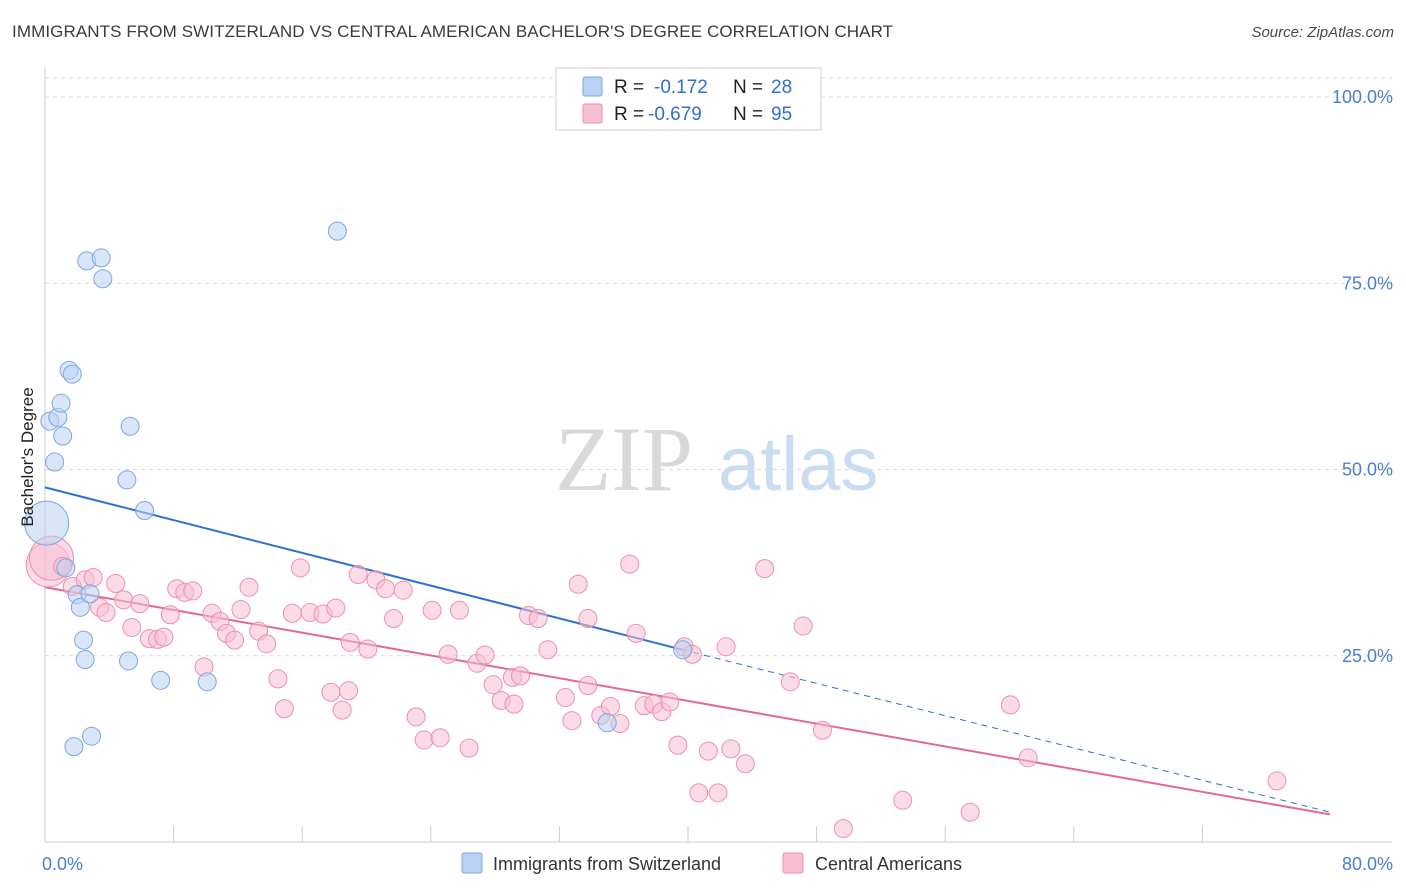 The image size is (1406, 892). I want to click on x-tick-label-80: 80.0%, so click(1367, 864).